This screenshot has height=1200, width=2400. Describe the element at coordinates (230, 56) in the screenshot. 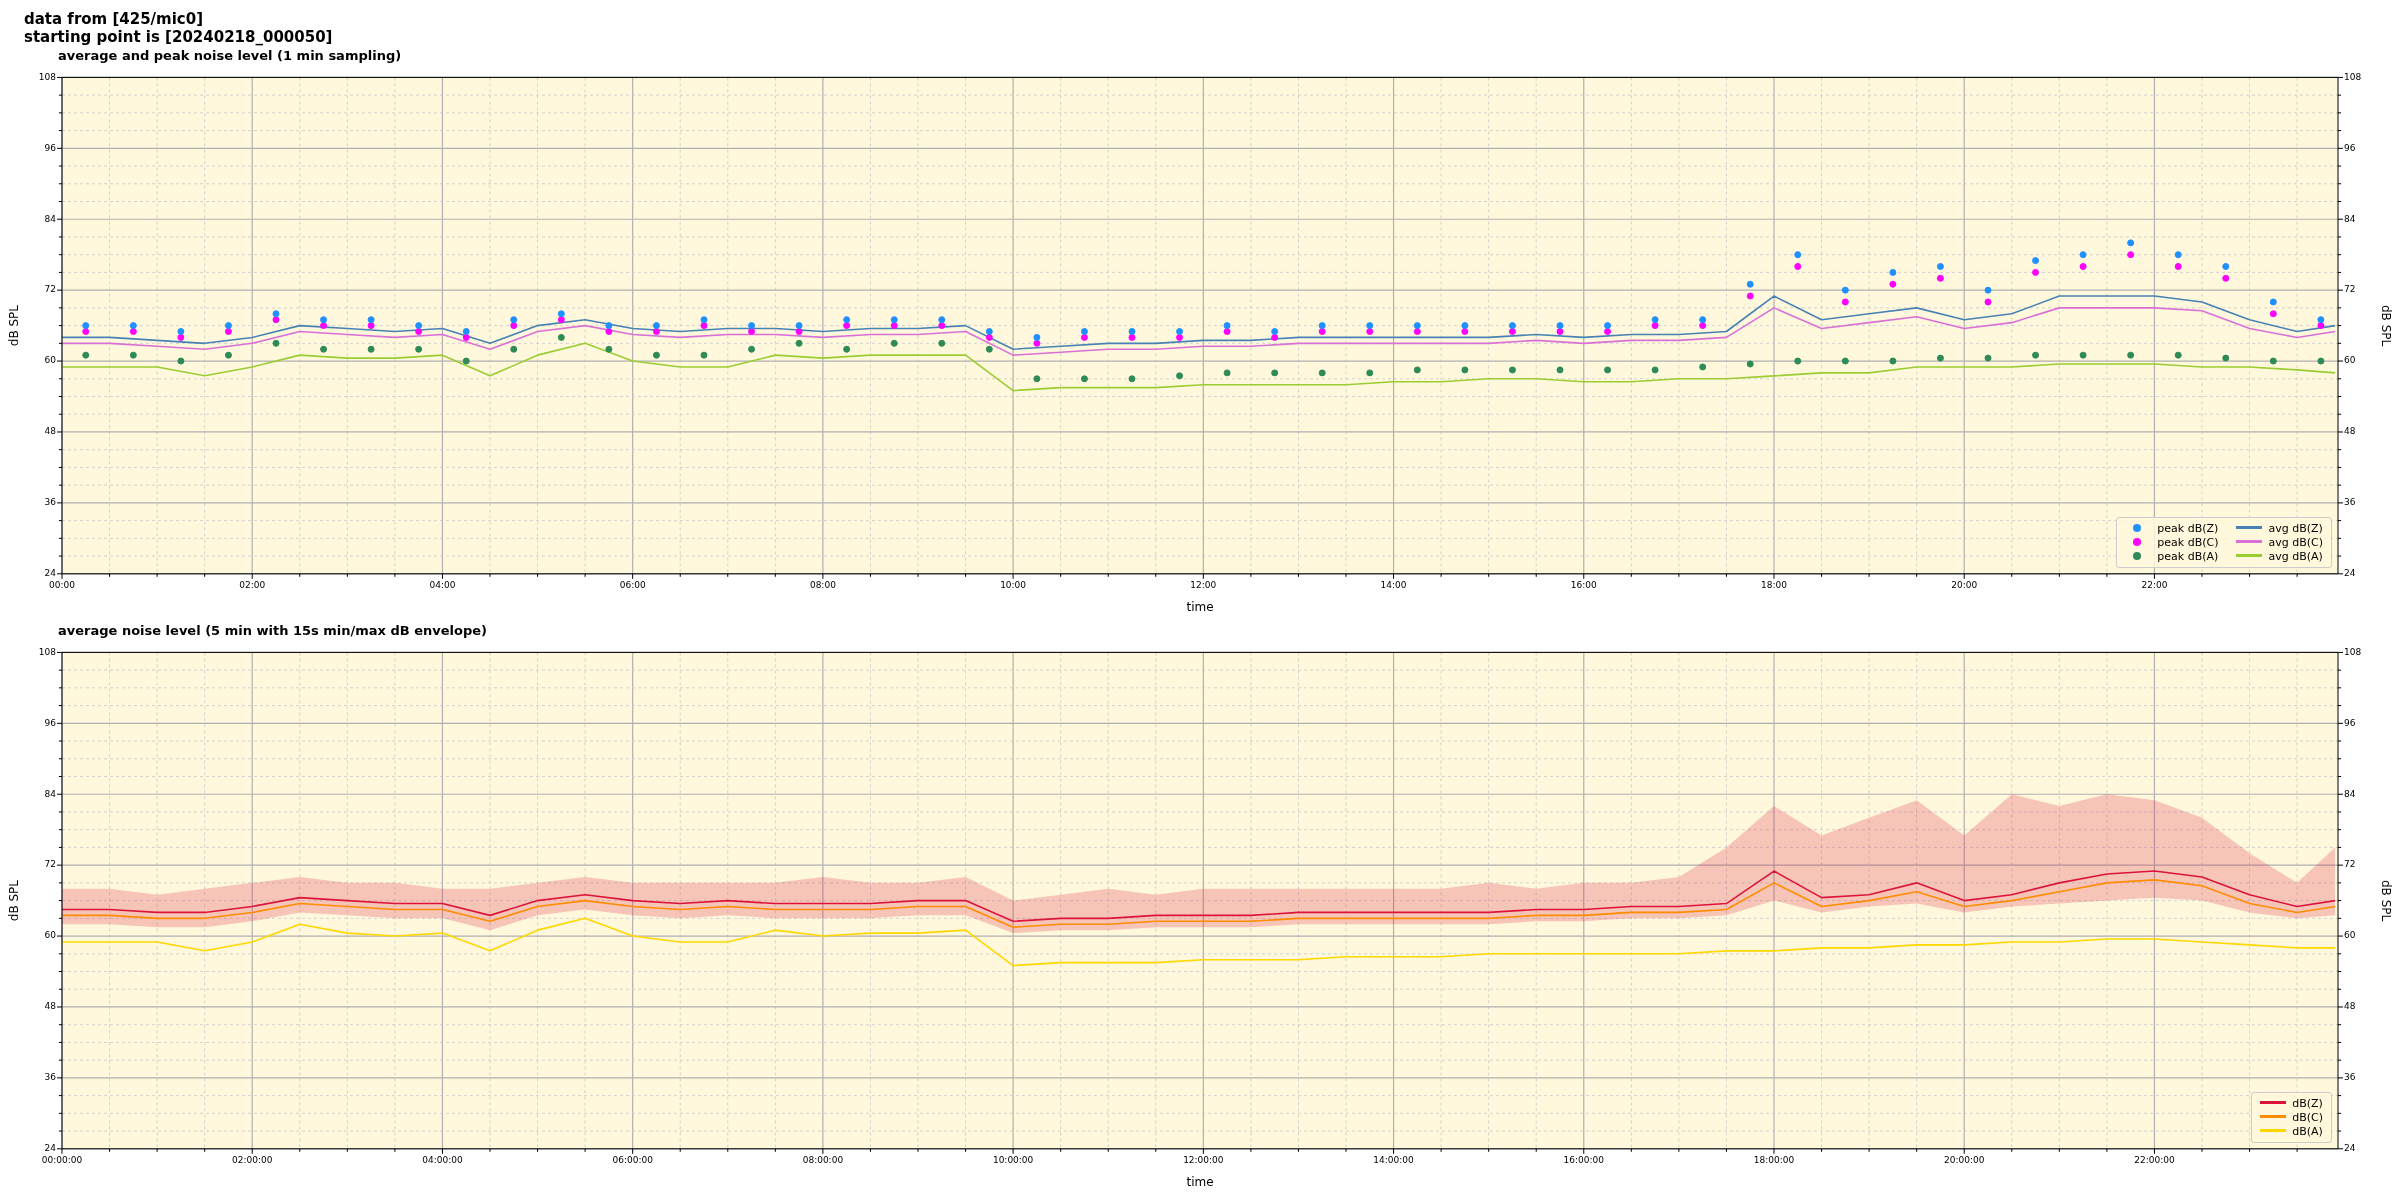

I see `chart-title: average and peak noise level (1 min sampling)` at that location.